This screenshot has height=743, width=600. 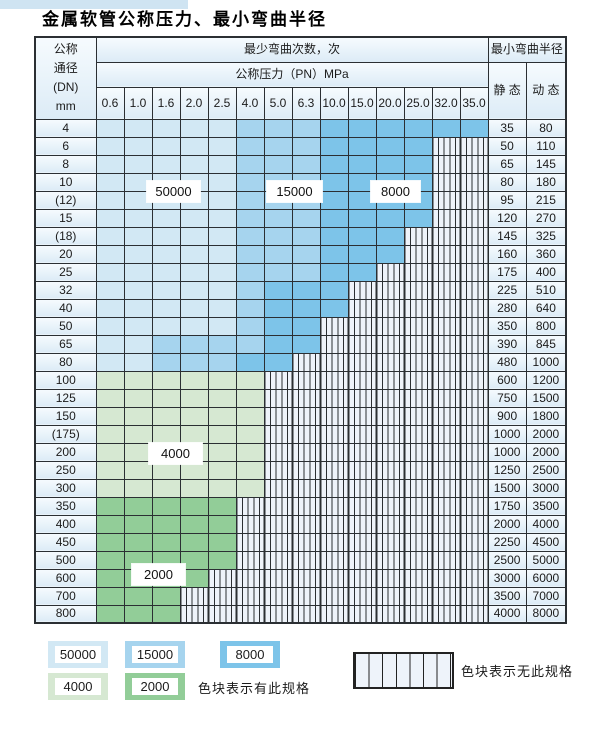 What do you see at coordinates (294, 191) in the screenshot?
I see `region-label-15000: 15000` at bounding box center [294, 191].